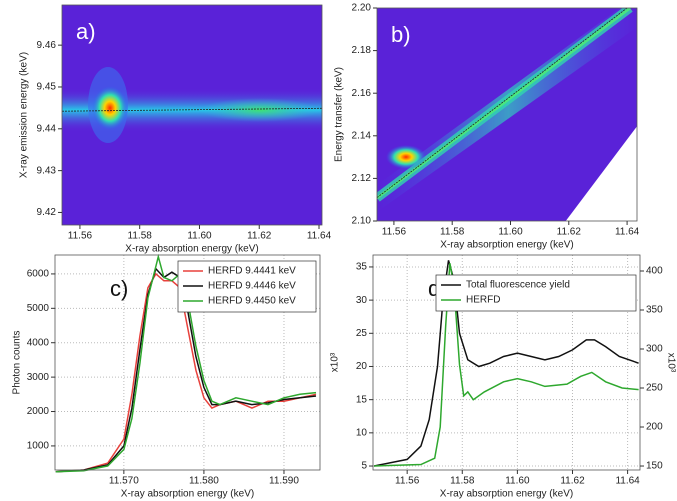 This screenshot has width=677, height=501. Describe the element at coordinates (362, 333) in the screenshot. I see `y-tick-label: 25` at that location.